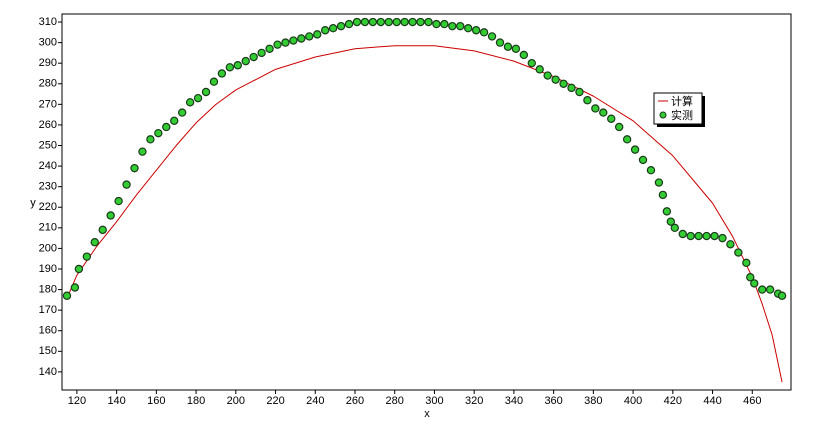 This screenshot has height=439, width=814. I want to click on y-tick-label: 180, so click(48, 289).